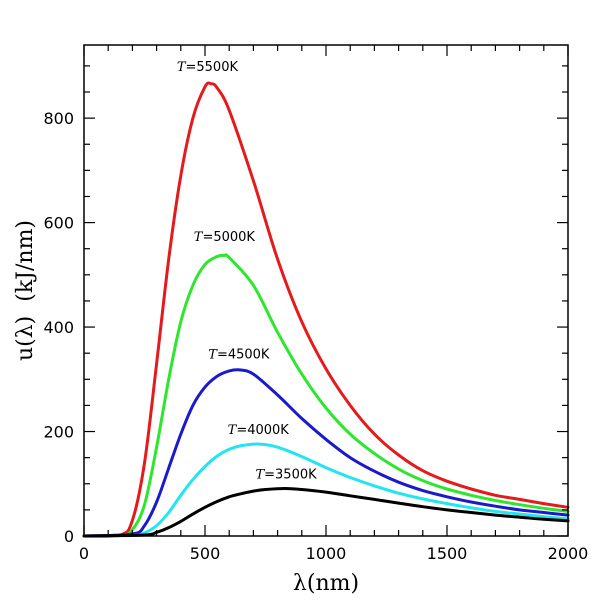  I want to click on series-label-value: =5000K, so click(228, 237).